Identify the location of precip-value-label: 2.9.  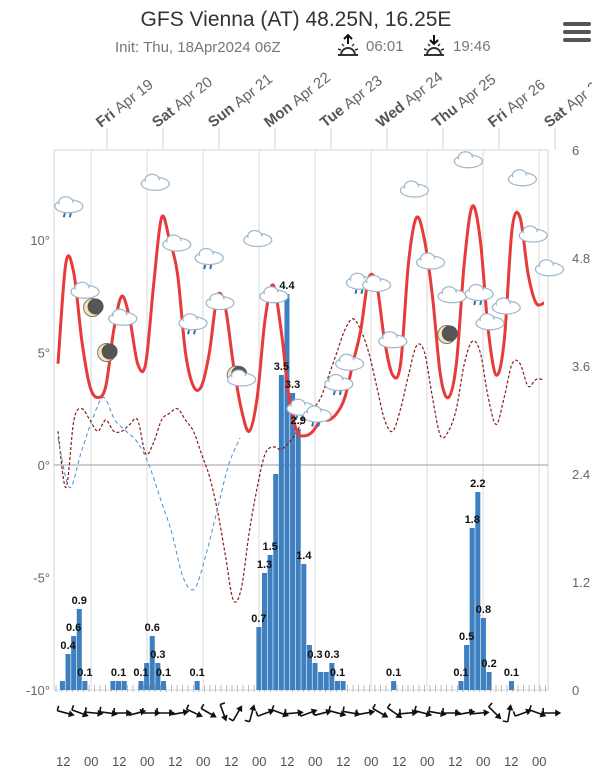
(298, 421).